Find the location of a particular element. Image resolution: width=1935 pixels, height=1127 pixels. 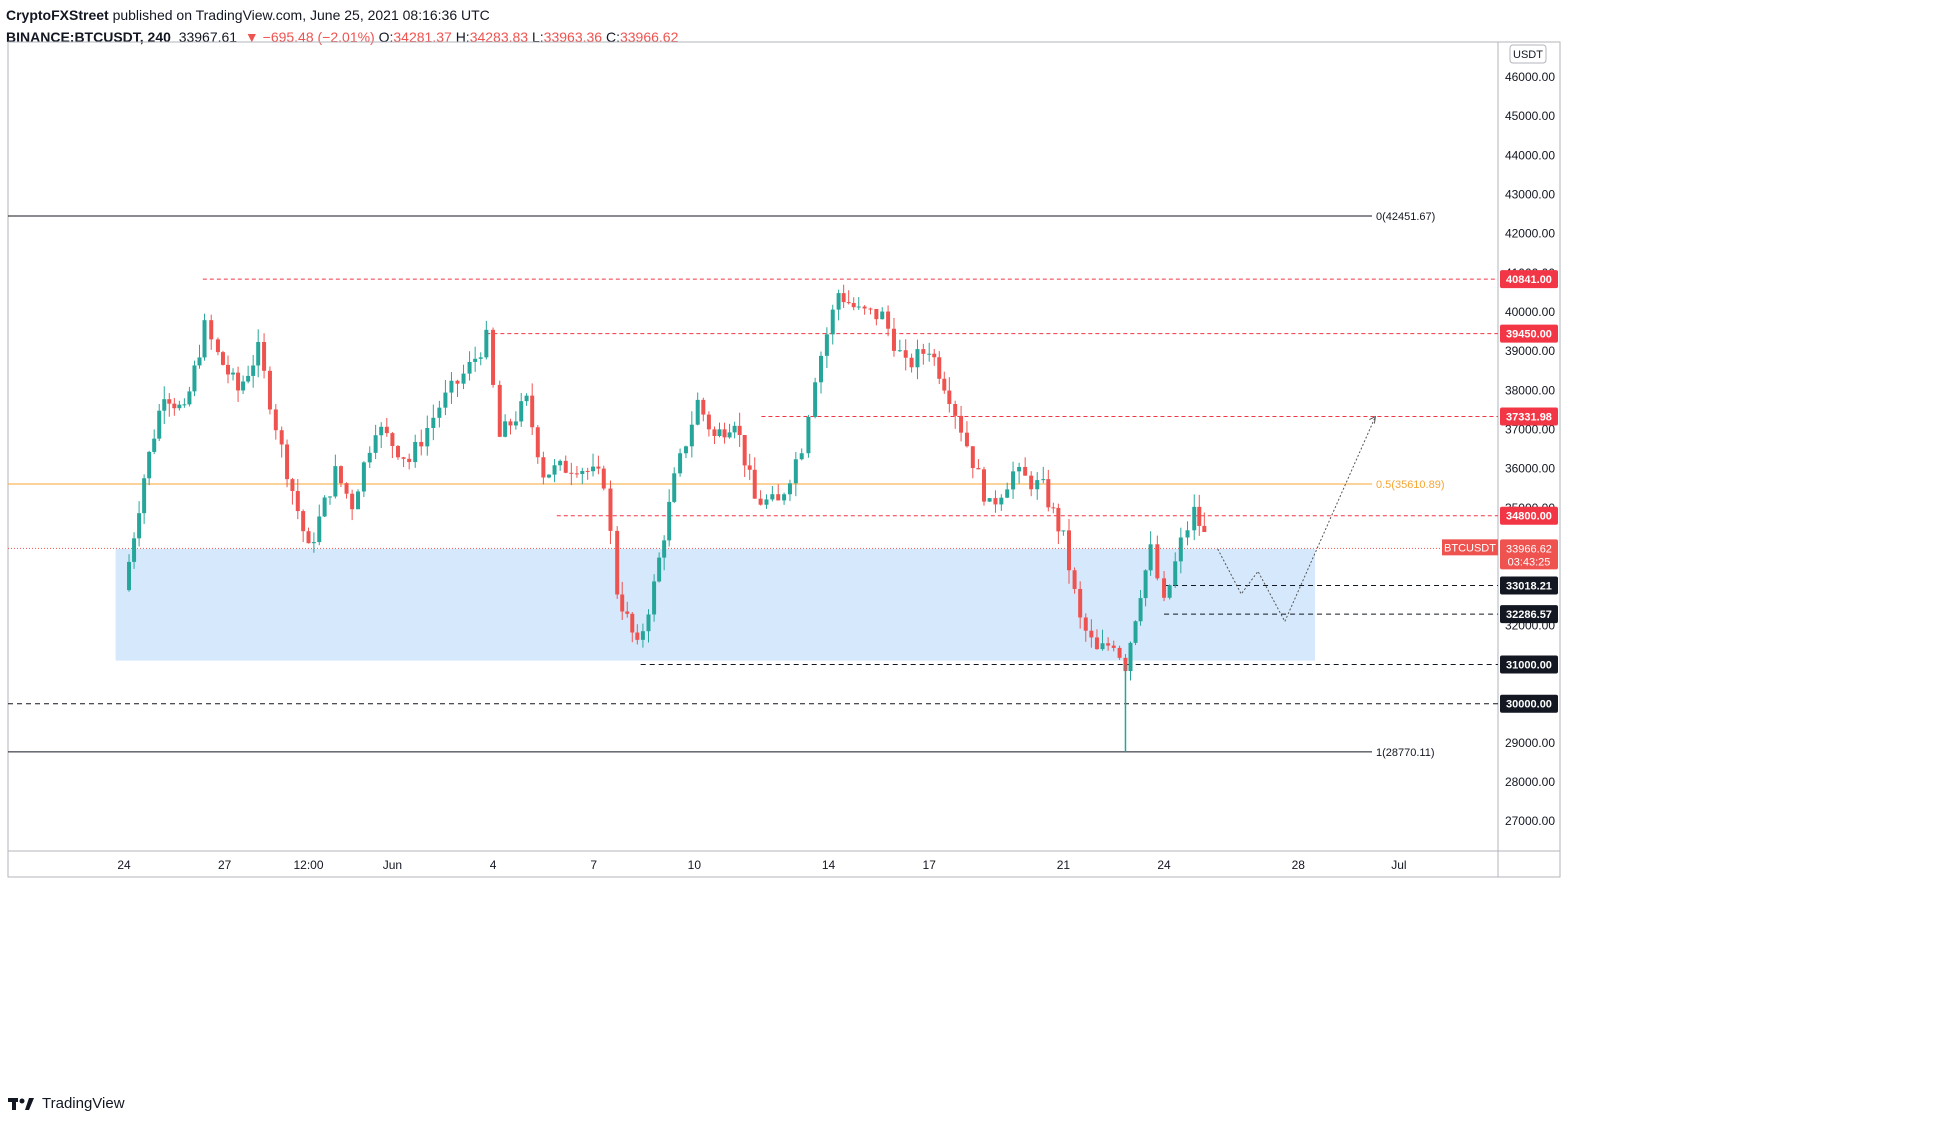

level-price-text: 37331.98 is located at coordinates (1529, 418).